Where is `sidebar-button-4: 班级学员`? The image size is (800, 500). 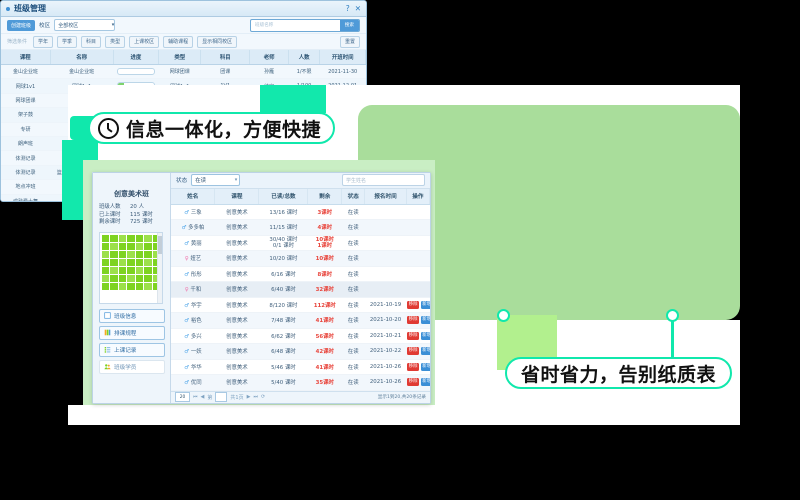 sidebar-button-4: 班级学员 is located at coordinates (132, 366).